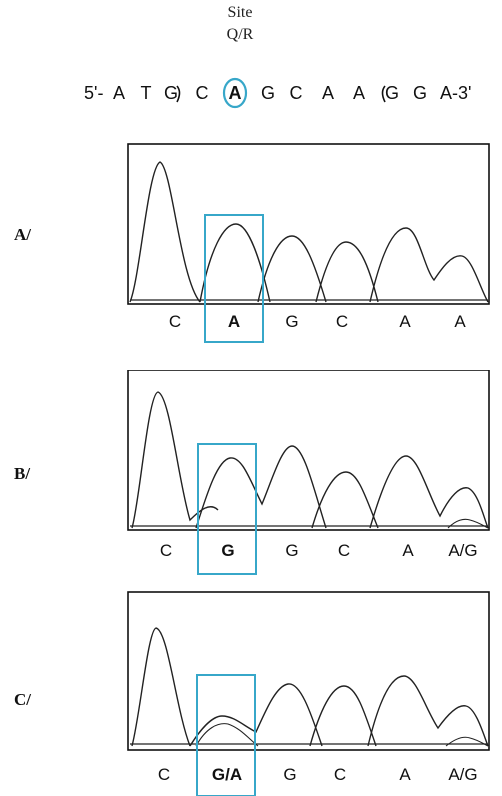  I want to click on panel-c-label: C/, so click(22, 699).